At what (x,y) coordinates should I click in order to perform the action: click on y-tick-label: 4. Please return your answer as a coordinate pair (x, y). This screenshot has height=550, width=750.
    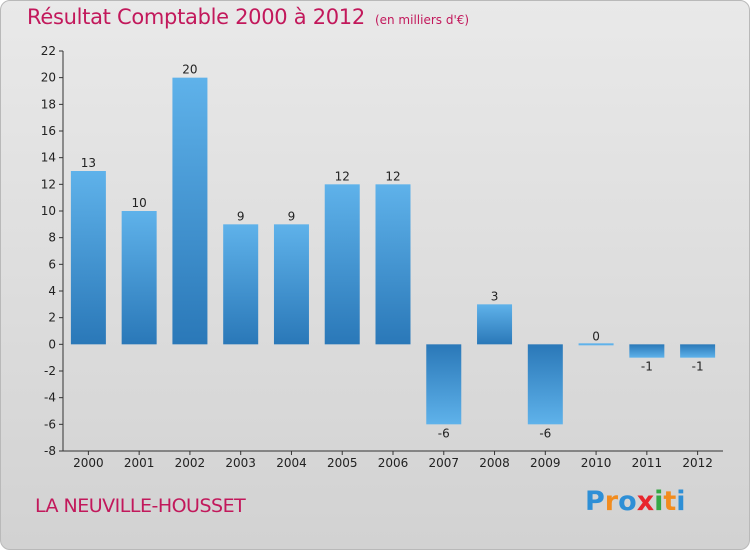
    Looking at the image, I should click on (52, 291).